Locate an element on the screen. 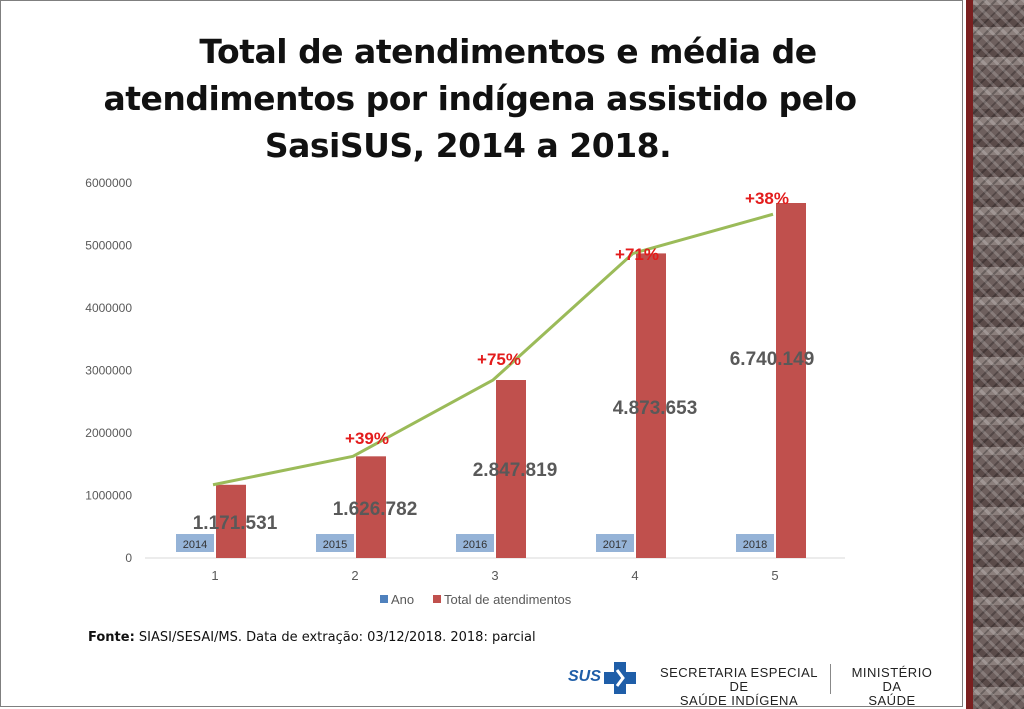  growth-label-3: +38% is located at coordinates (767, 198).